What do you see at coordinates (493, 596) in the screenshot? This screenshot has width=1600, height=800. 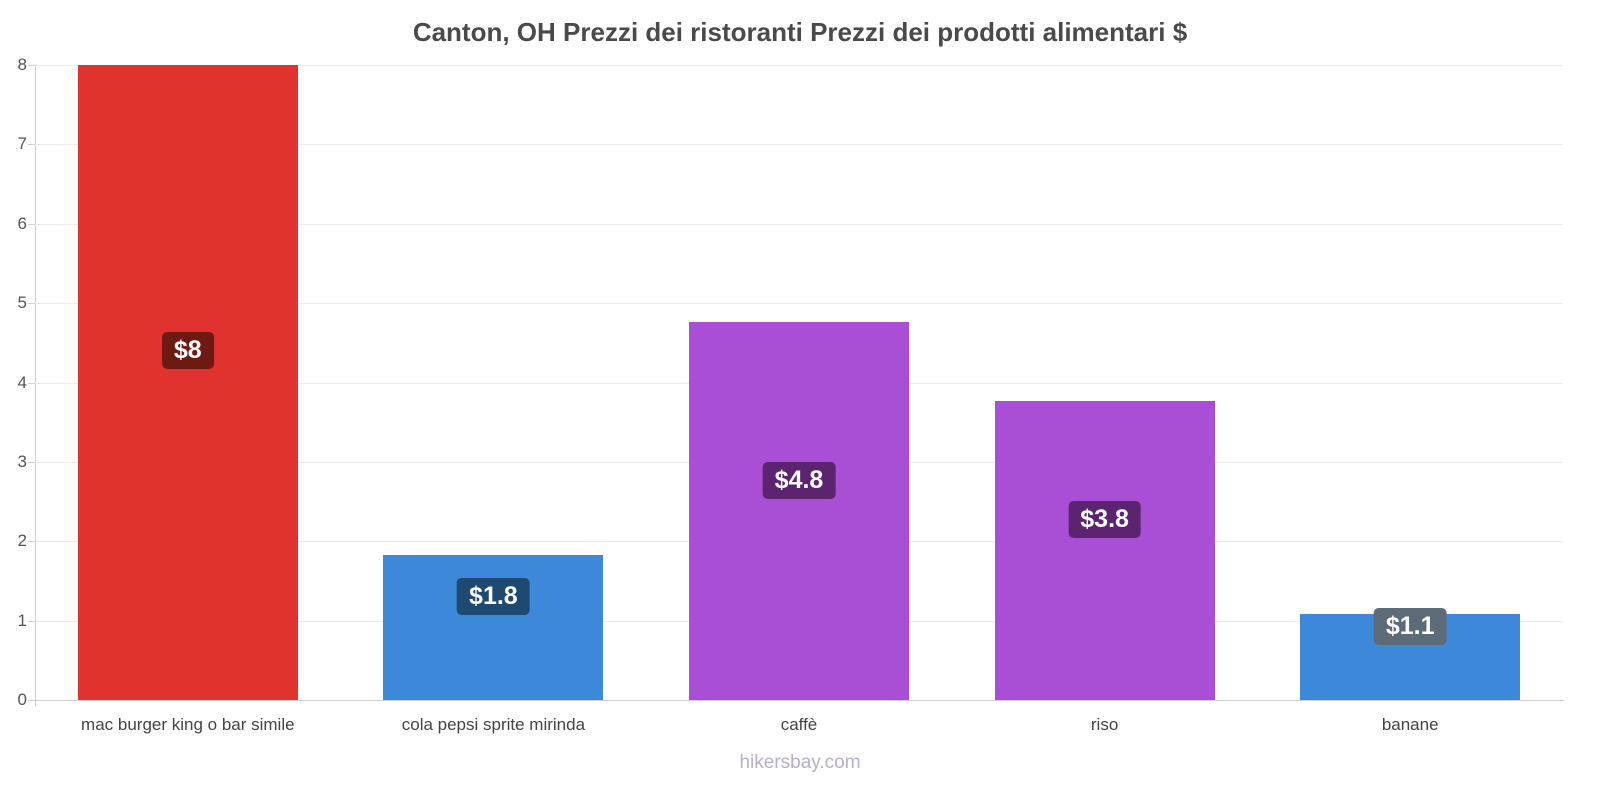 I see `bar-value-label: $1.8` at bounding box center [493, 596].